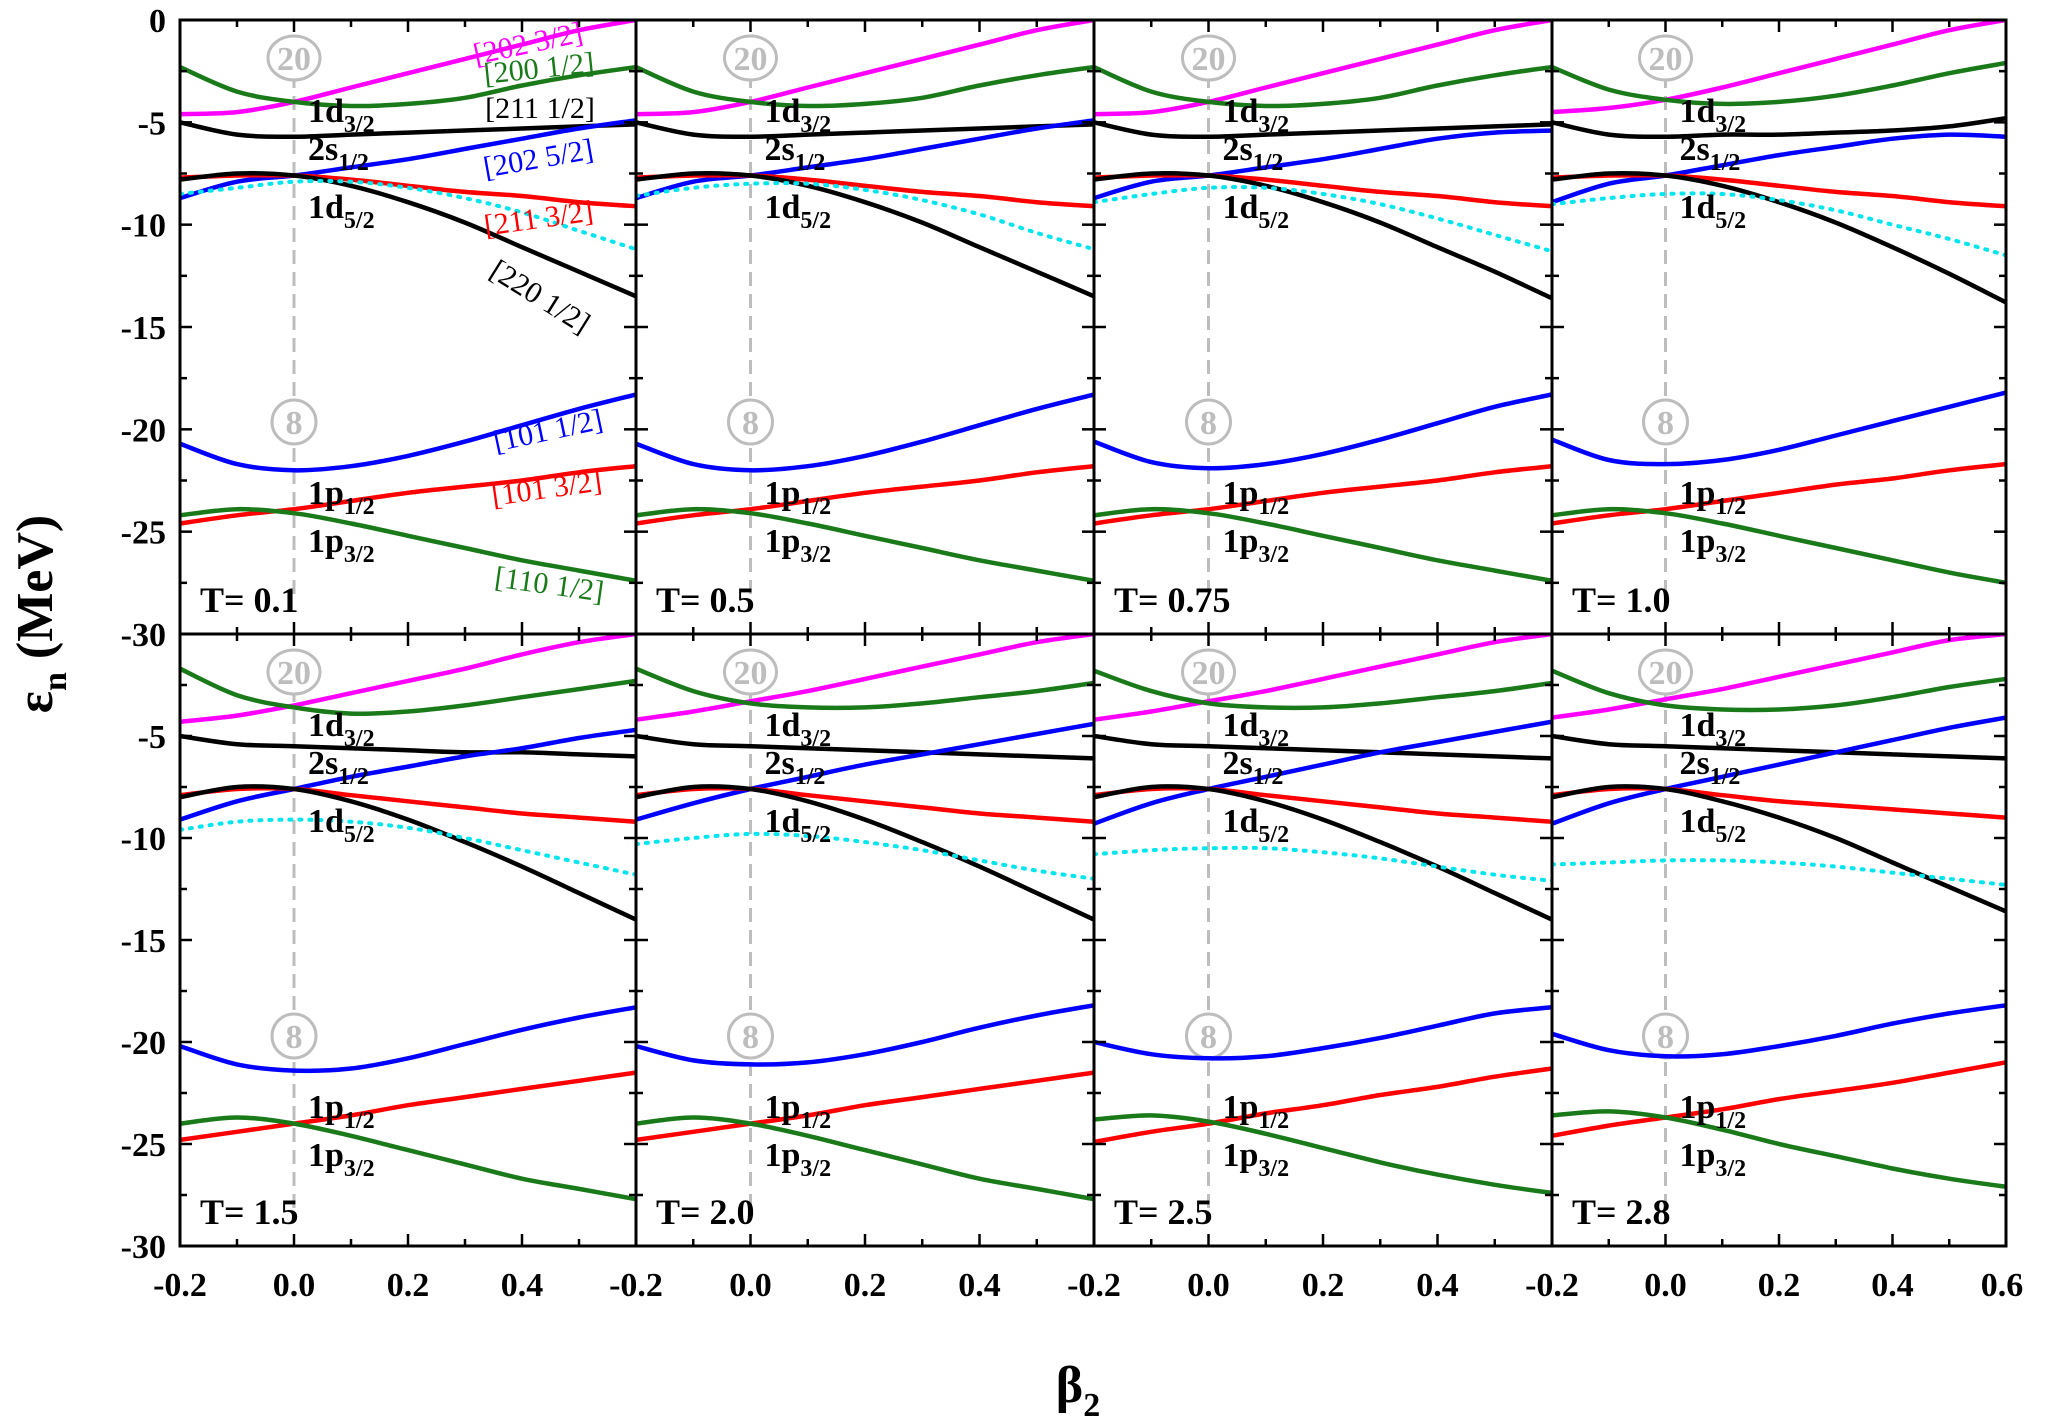 The width and height of the screenshot is (2046, 1422). Describe the element at coordinates (143, 533) in the screenshot. I see `y-tick-label: -25` at that location.